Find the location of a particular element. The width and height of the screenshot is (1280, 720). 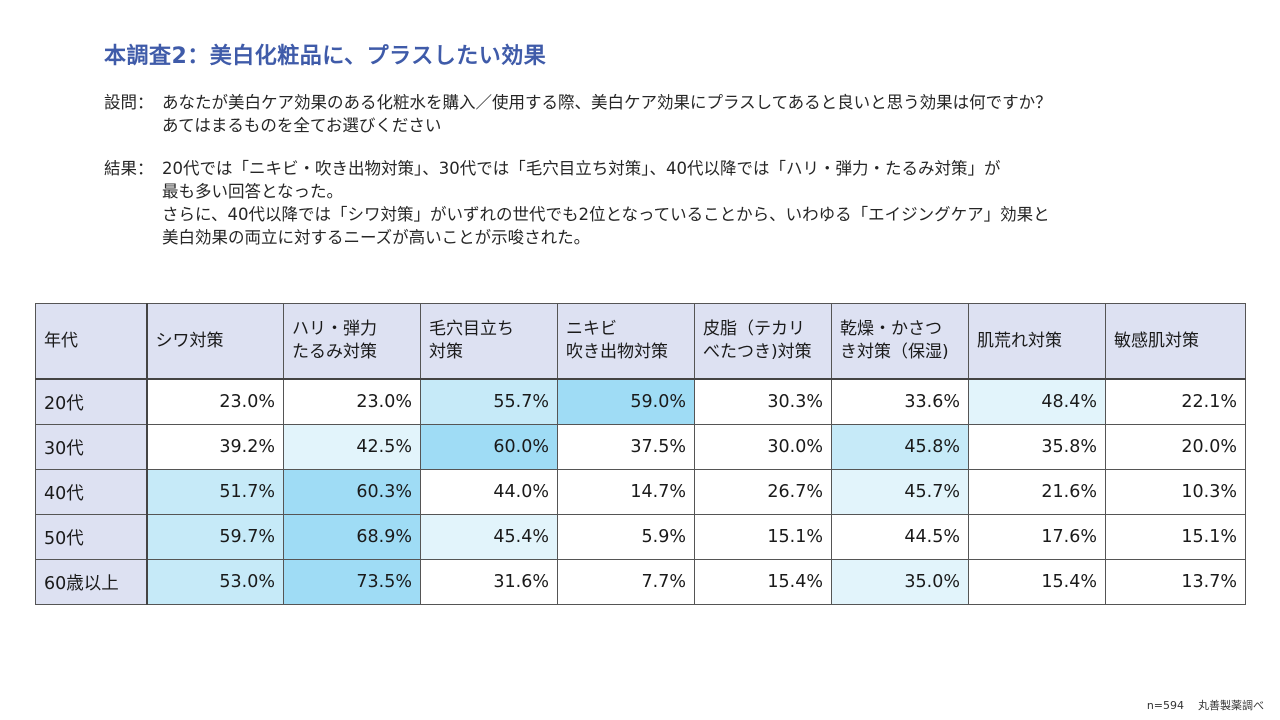

result-line-2: 最も多い回答となった。 is located at coordinates (253, 191).